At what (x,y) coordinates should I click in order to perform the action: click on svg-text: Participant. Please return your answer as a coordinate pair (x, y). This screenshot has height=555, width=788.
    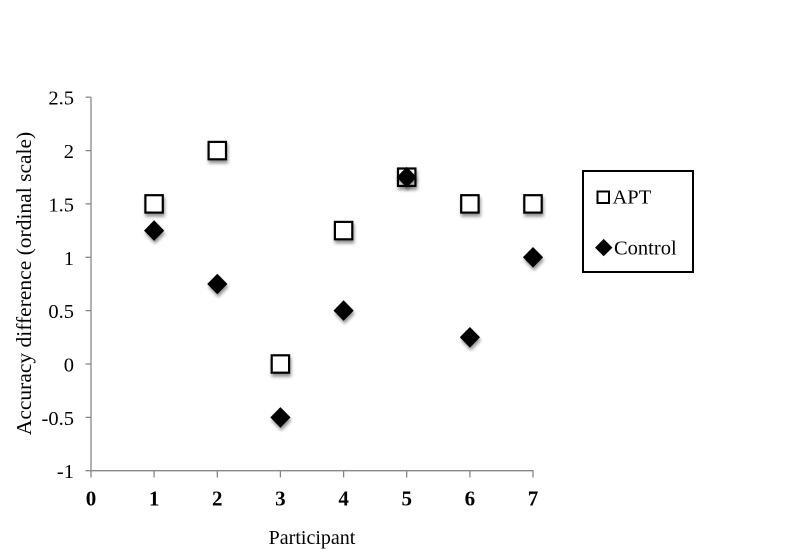
    Looking at the image, I should click on (312, 538).